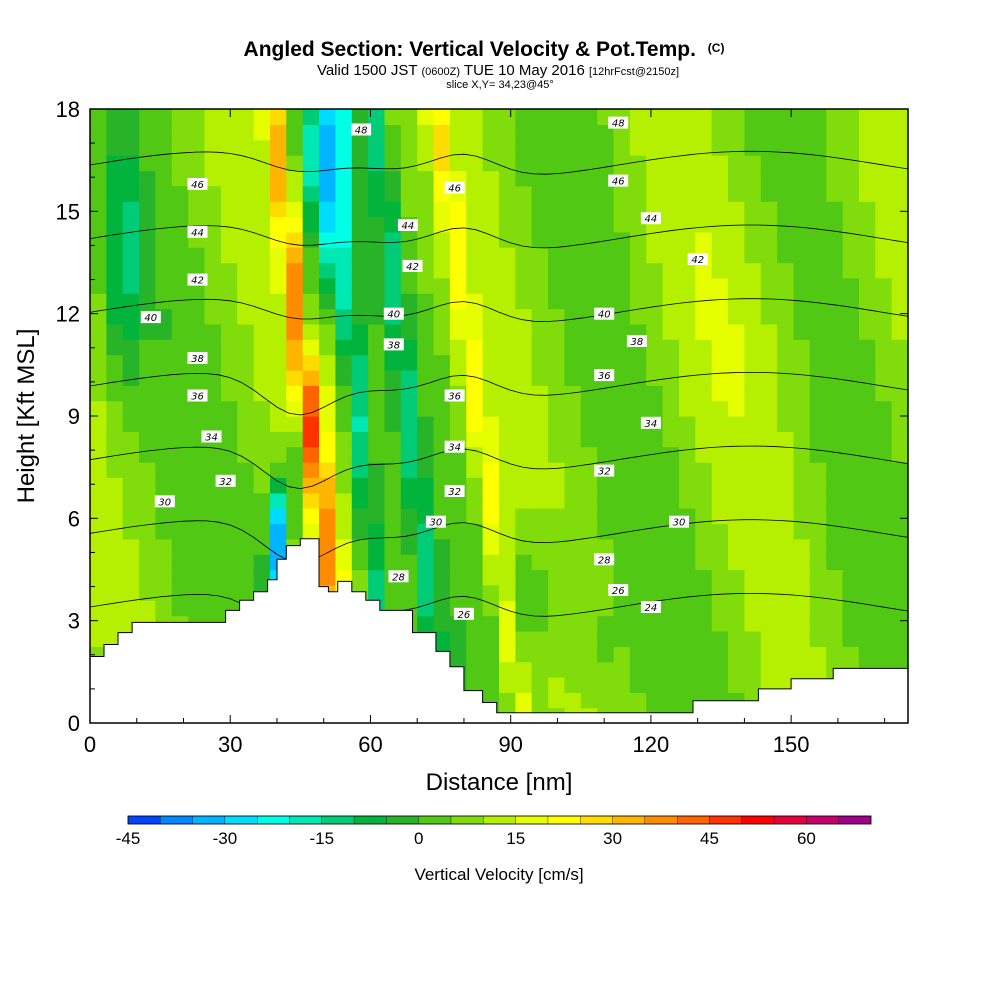 This screenshot has height=1000, width=1000. Describe the element at coordinates (604, 376) in the screenshot. I see `theta-label: 36` at that location.